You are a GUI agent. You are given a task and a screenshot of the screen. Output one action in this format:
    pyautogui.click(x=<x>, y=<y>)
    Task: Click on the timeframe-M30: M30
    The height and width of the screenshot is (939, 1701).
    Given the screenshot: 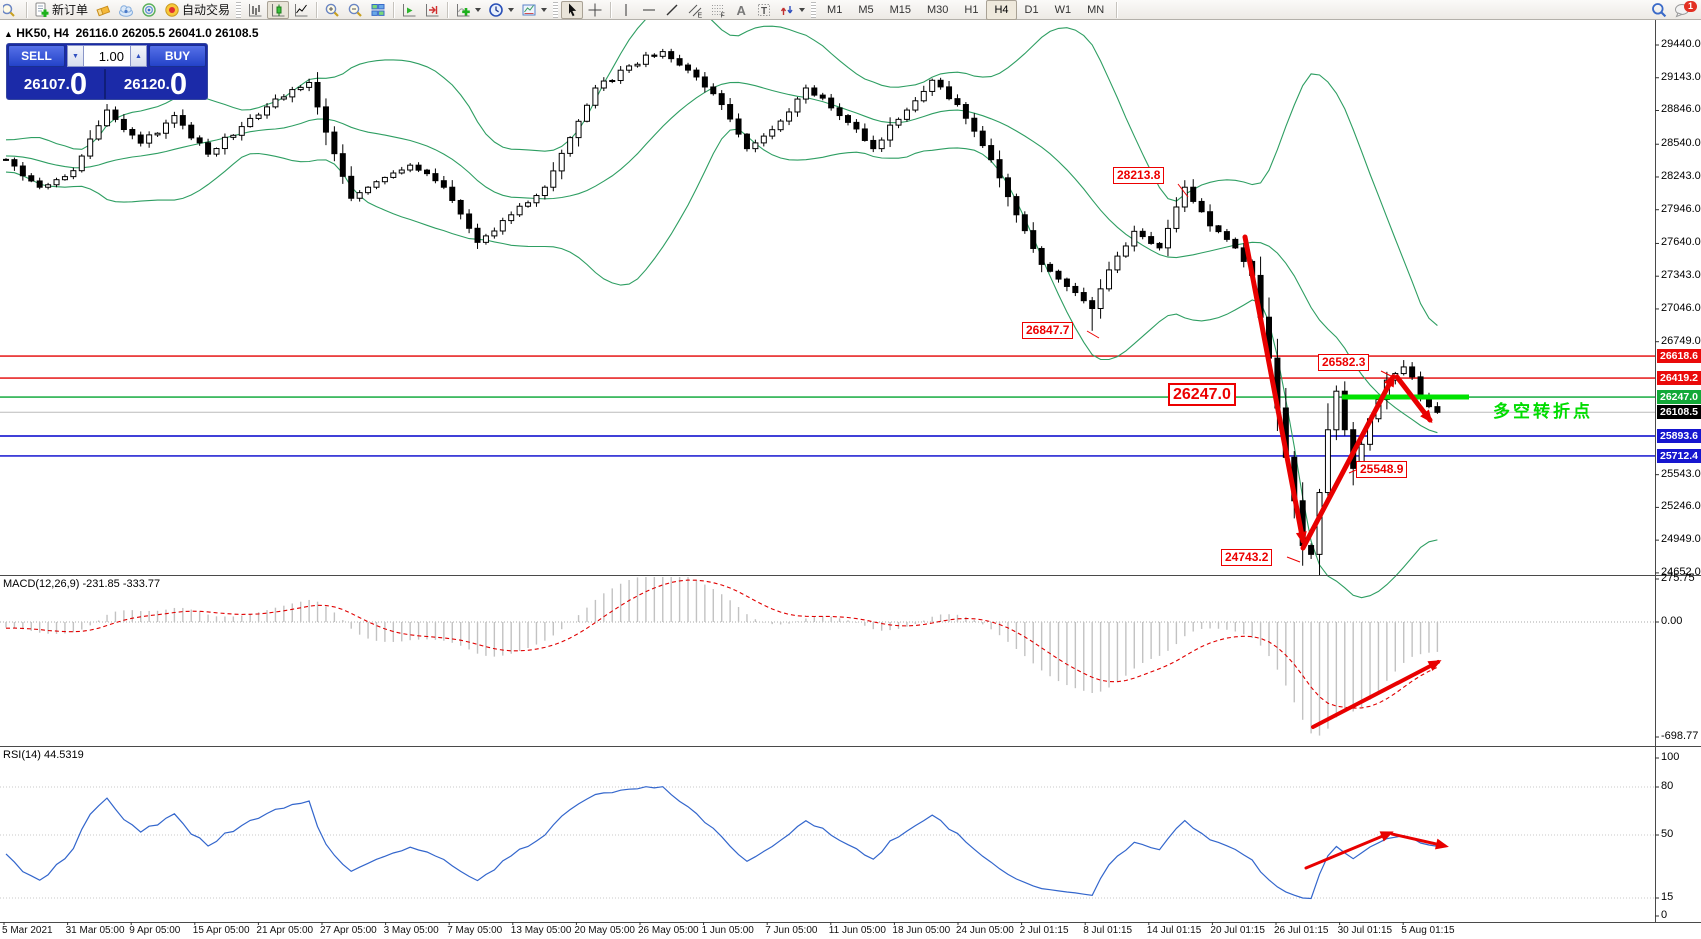 What is the action you would take?
    pyautogui.click(x=938, y=9)
    